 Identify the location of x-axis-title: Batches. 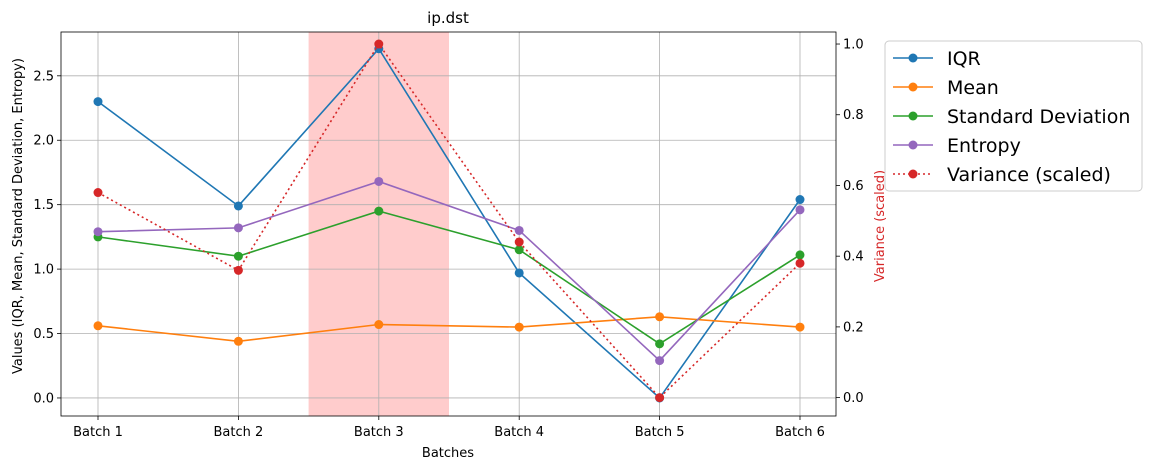
(448, 453).